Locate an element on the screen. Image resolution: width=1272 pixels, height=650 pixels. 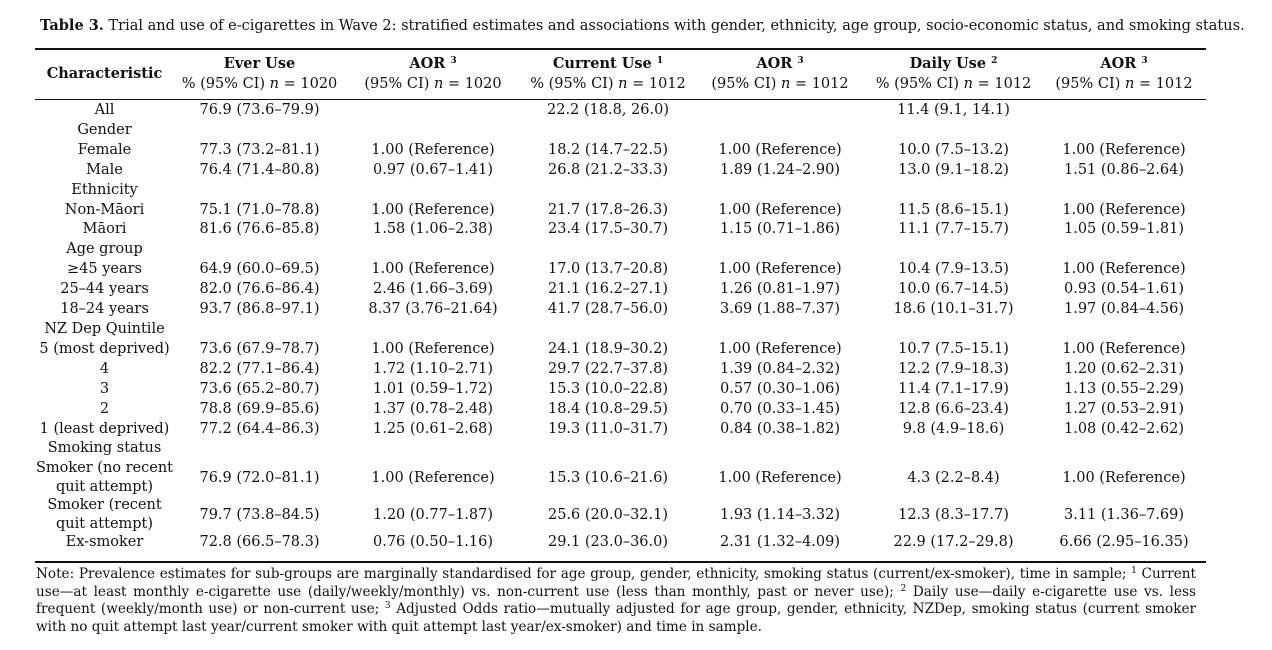
table-cell: 72.8 (66.5–78.3) is located at coordinates (259, 542).